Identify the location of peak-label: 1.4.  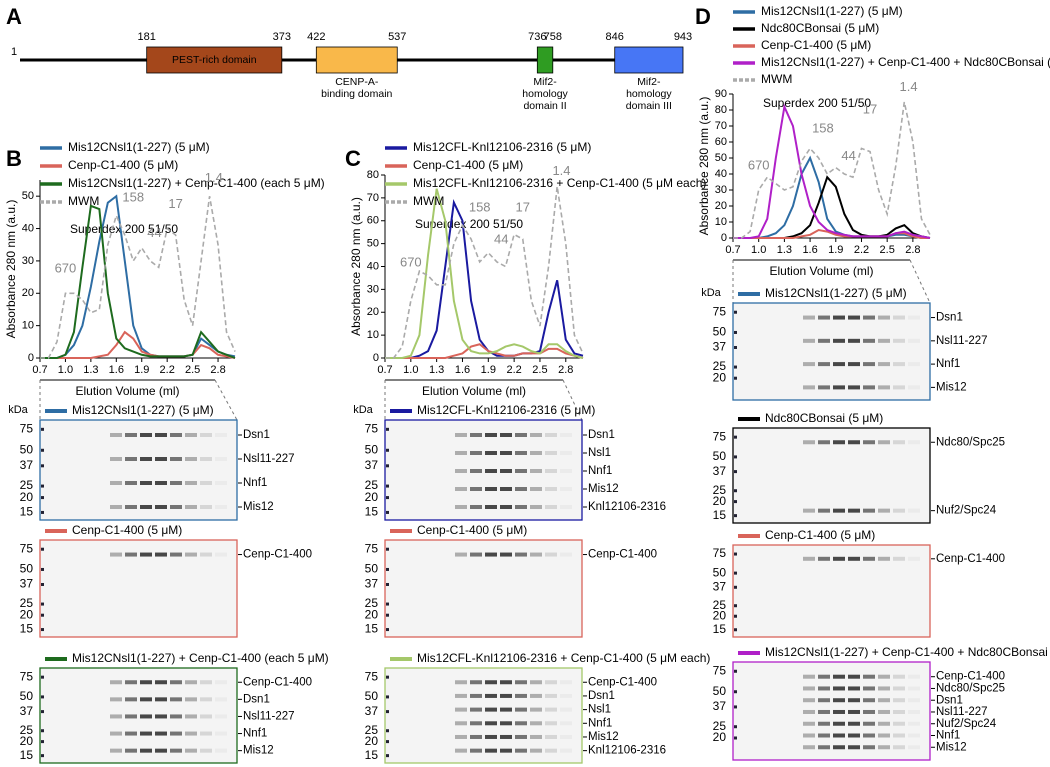
(909, 86).